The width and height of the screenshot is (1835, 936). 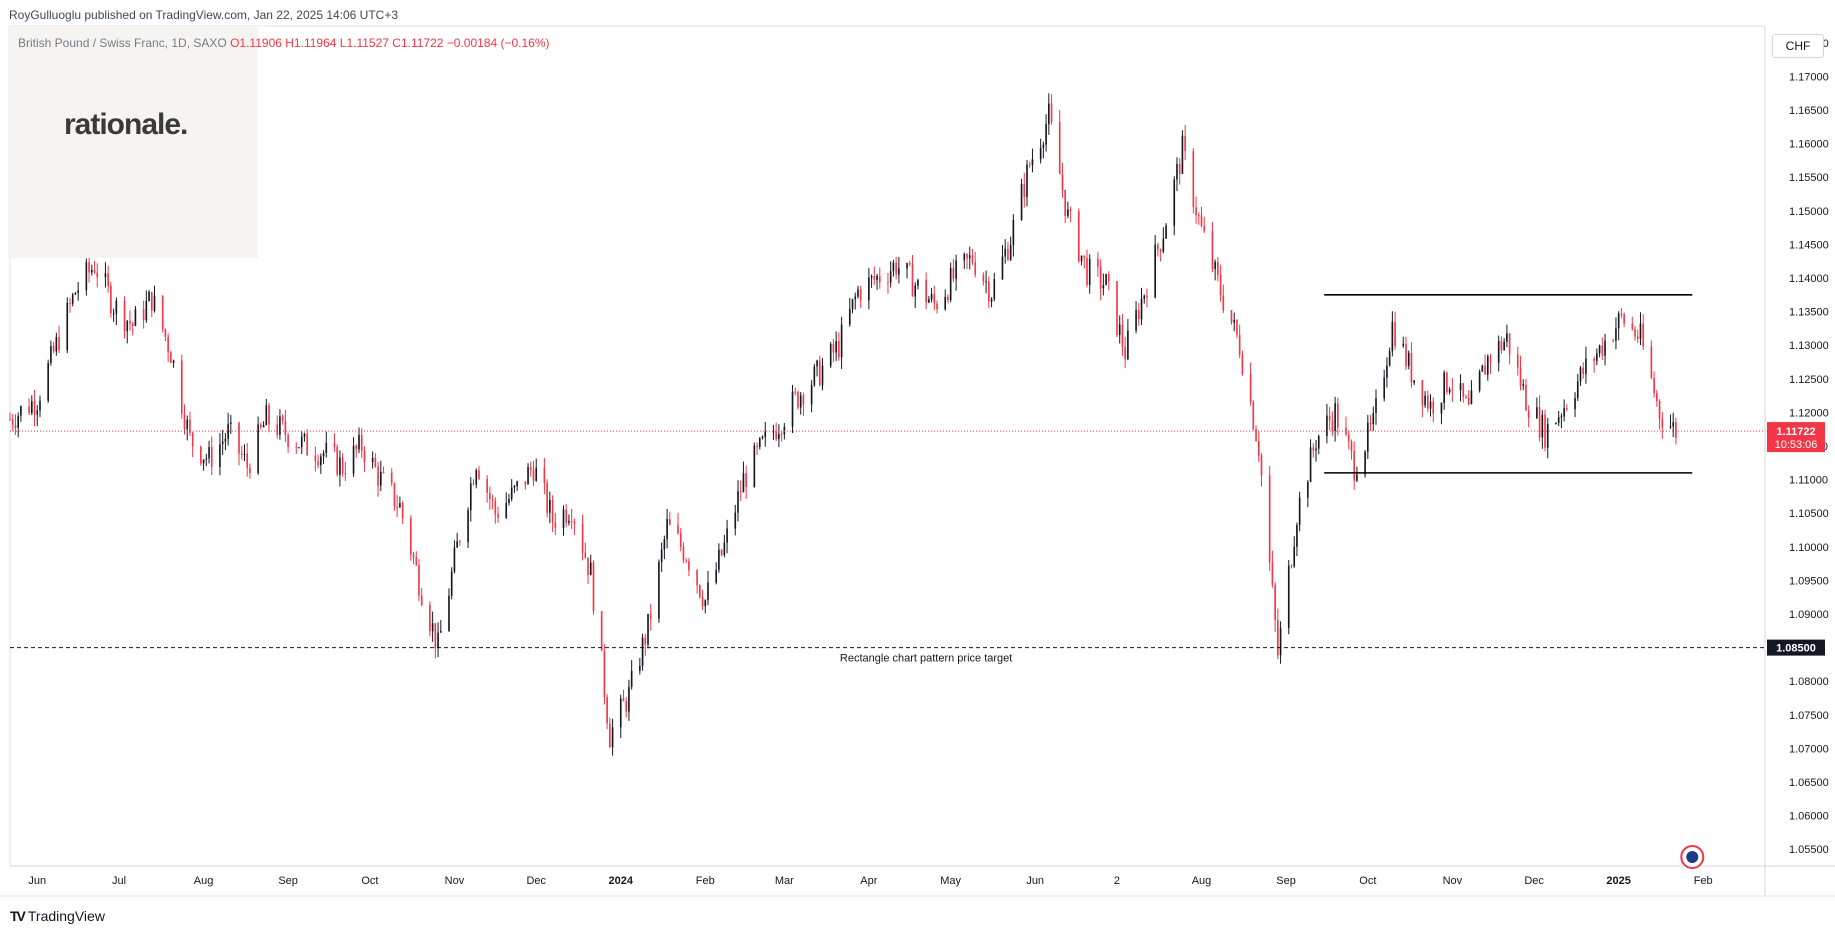 What do you see at coordinates (1798, 46) in the screenshot?
I see `currency-button: CHF` at bounding box center [1798, 46].